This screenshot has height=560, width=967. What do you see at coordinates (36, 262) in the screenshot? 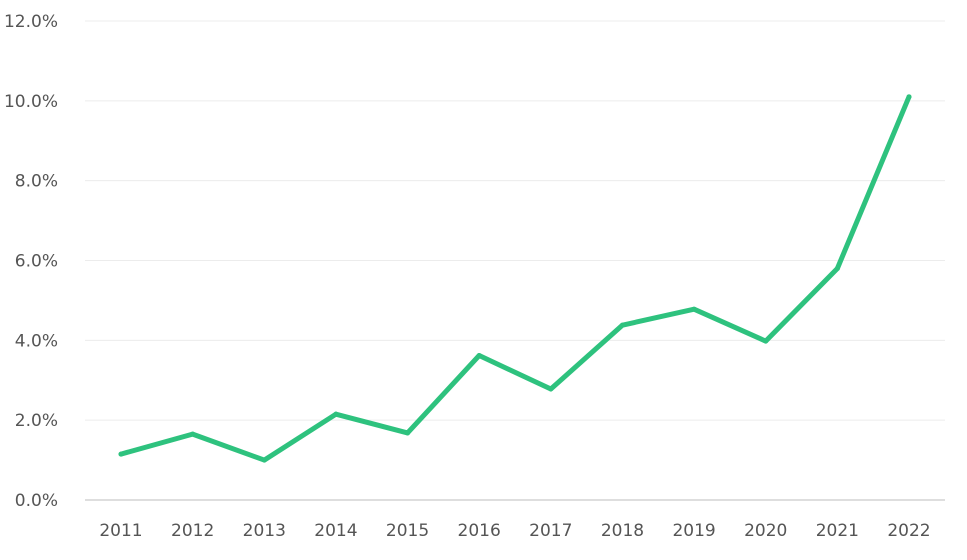
I see `y-tick-label: 6.0%` at bounding box center [36, 262].